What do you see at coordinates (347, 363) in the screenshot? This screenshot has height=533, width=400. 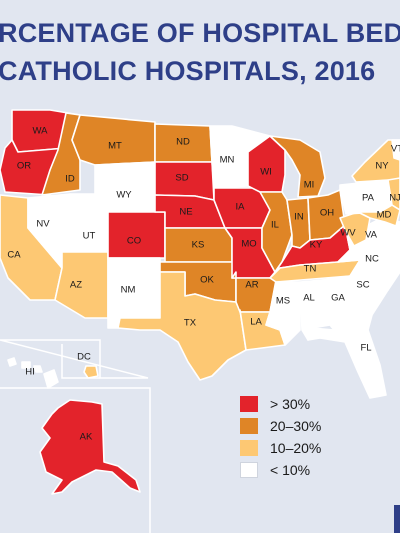 I see `state-fl` at bounding box center [347, 363].